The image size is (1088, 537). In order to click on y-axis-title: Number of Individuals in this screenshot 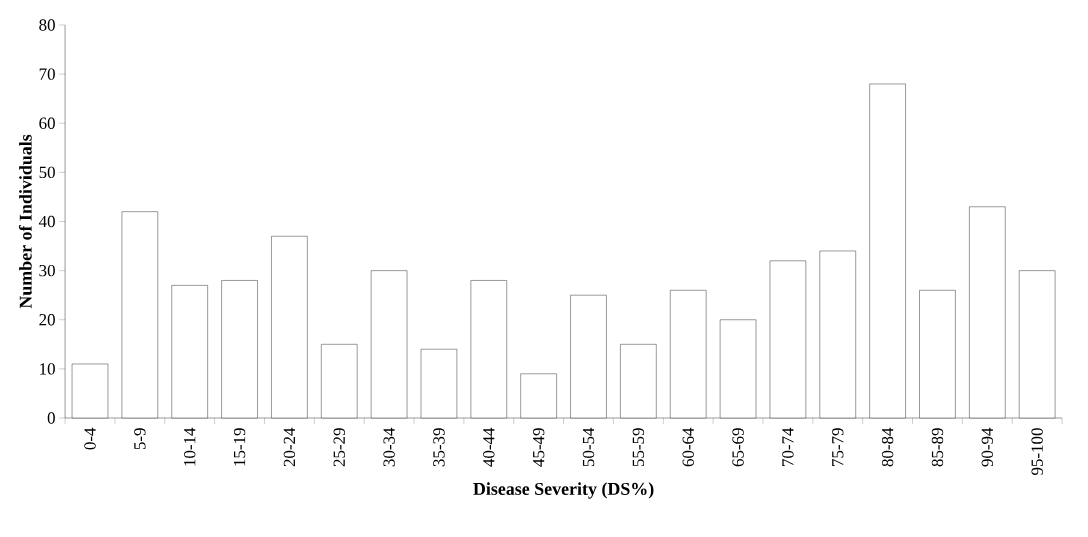, I will do `click(25, 221)`.